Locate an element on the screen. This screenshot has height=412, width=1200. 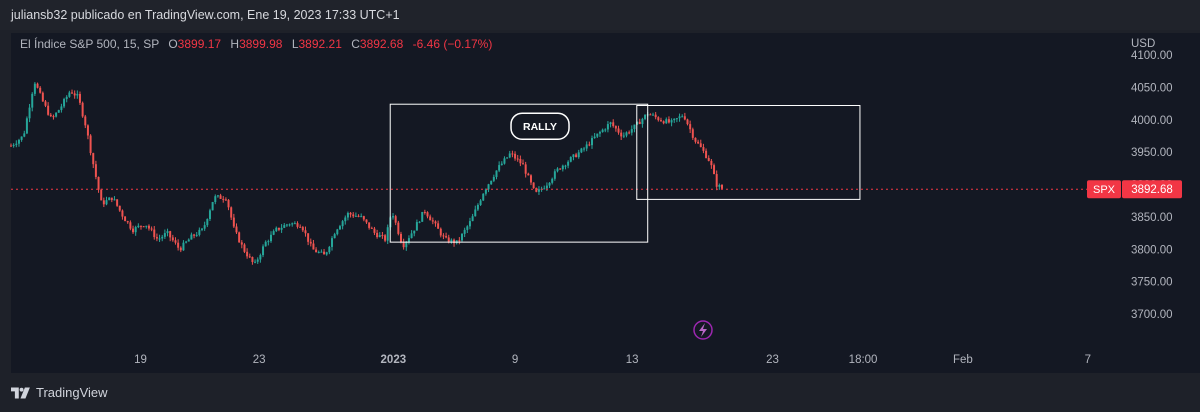
low-label: L is located at coordinates (295, 44).